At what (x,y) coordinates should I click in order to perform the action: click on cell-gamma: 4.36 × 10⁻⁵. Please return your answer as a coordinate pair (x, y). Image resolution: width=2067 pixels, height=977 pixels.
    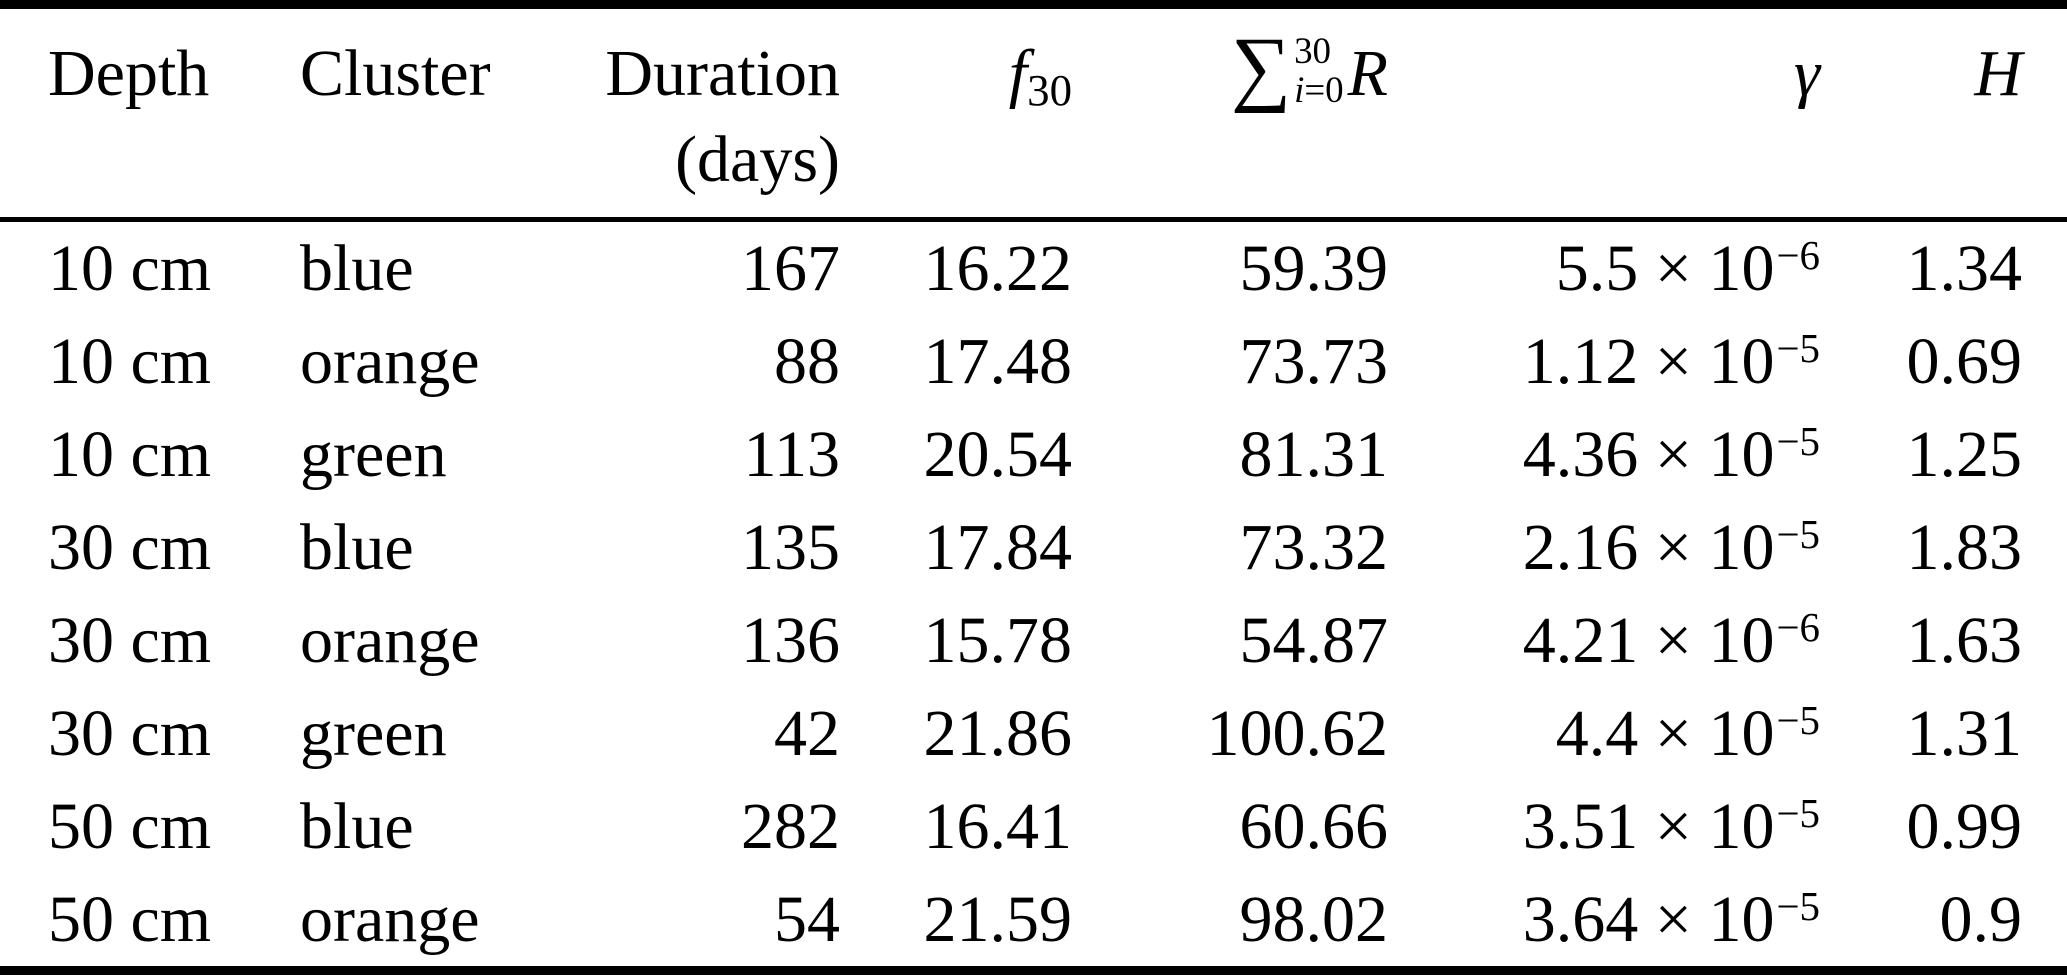
    Looking at the image, I should click on (1604, 454).